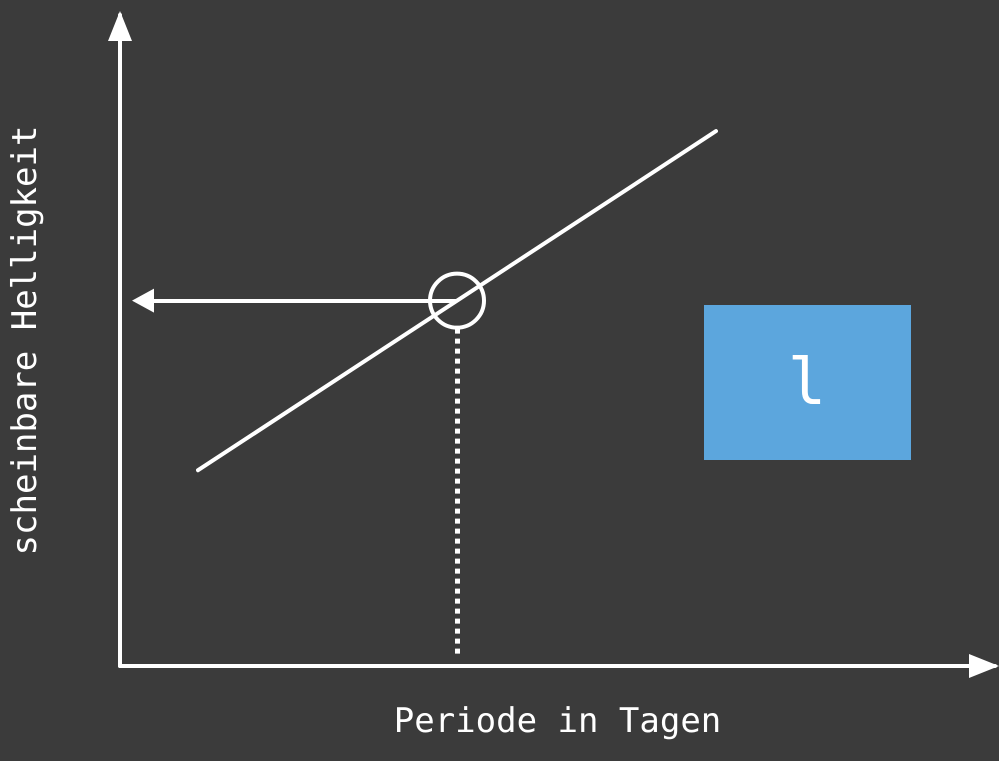 This screenshot has width=999, height=761. What do you see at coordinates (807, 383) in the screenshot?
I see `annotation: l` at bounding box center [807, 383].